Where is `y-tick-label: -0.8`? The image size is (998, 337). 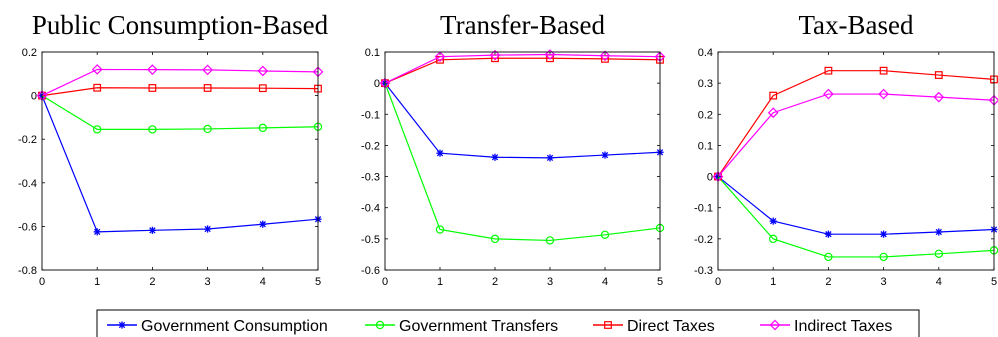
y-tick-label: -0.8 is located at coordinates (27, 271).